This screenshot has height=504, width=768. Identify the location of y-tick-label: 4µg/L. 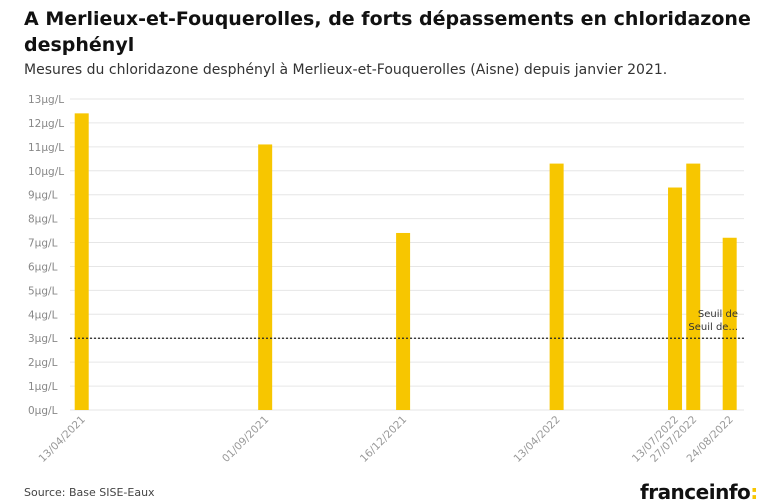
(43, 315).